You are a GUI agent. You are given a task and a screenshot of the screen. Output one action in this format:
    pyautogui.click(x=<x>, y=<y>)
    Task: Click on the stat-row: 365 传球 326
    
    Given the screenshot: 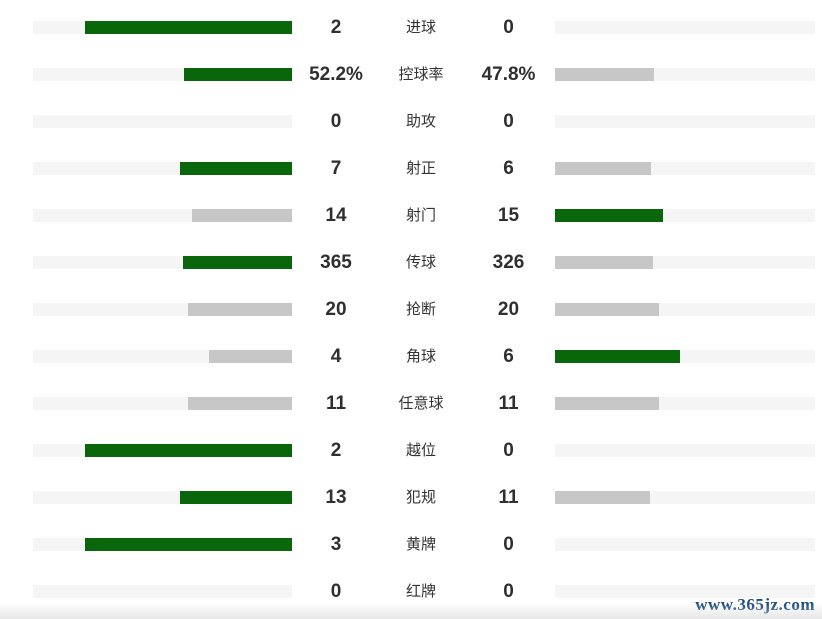 What is the action you would take?
    pyautogui.click(x=411, y=262)
    